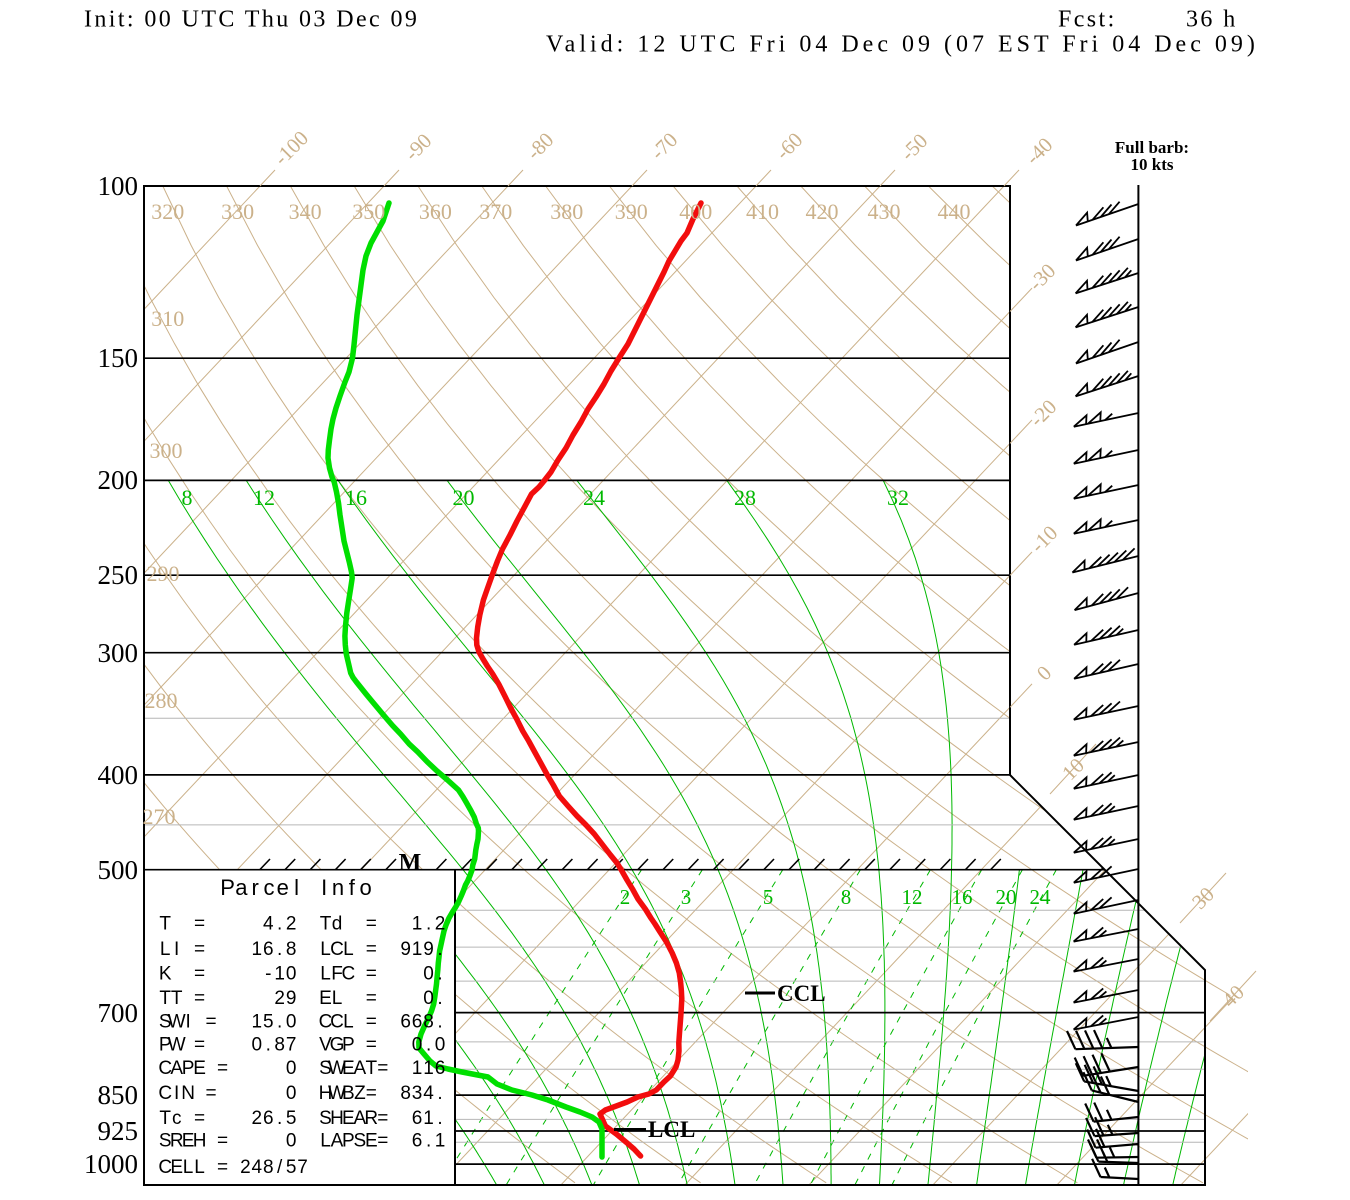  Describe the element at coordinates (118, 358) in the screenshot. I see `svg-text: 150` at that location.